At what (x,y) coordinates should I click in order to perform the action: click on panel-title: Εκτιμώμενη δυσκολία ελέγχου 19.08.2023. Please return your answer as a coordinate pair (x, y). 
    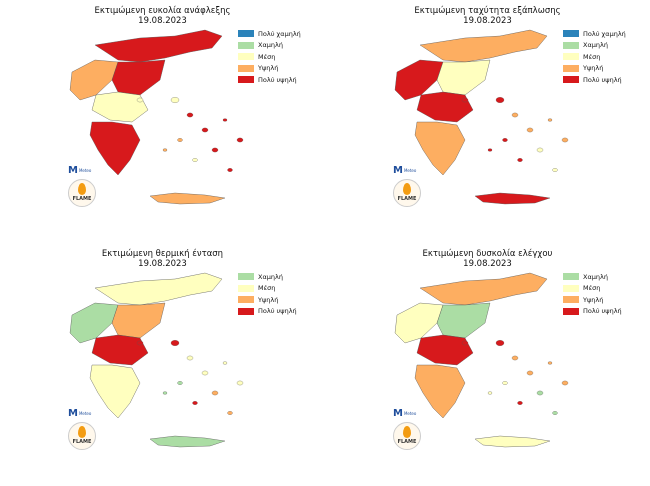
    Looking at the image, I should click on (487, 259).